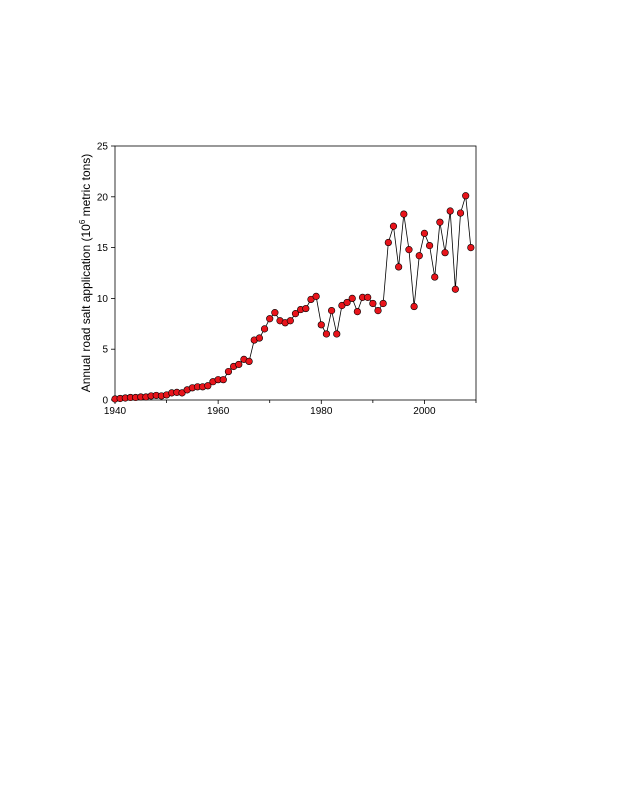 The image size is (617, 800). I want to click on y-axis-title-superscript: 6, so click(82, 221).